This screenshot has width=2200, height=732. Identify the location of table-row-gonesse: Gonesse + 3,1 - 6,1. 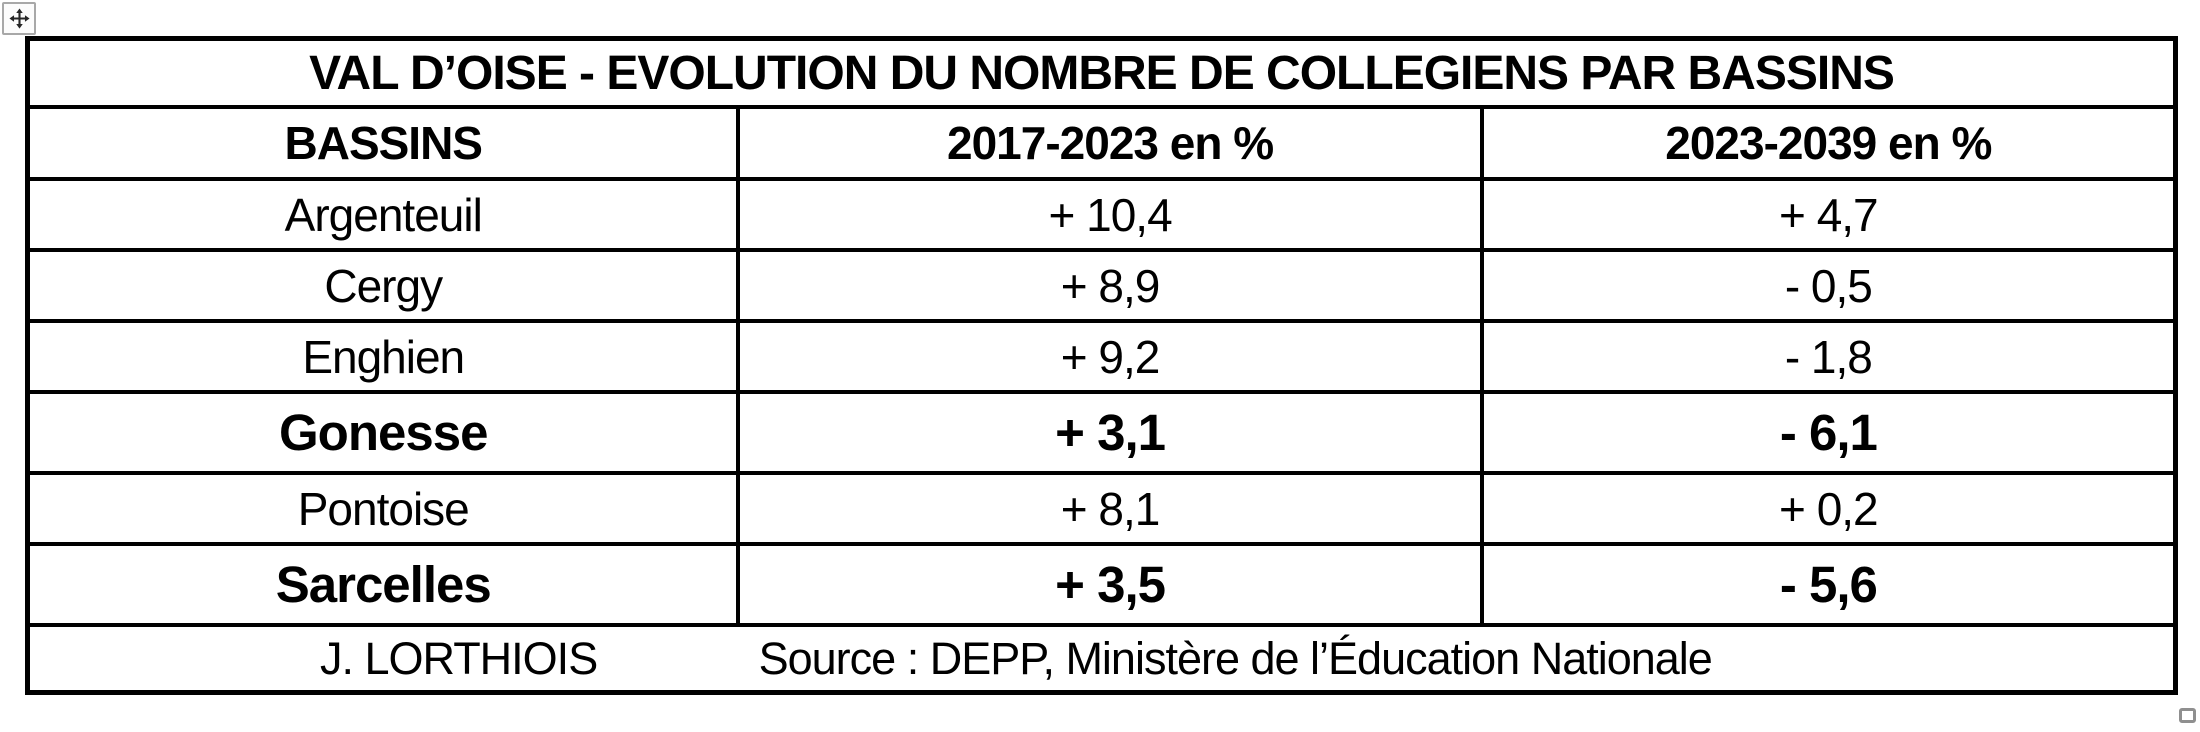
(1101, 432).